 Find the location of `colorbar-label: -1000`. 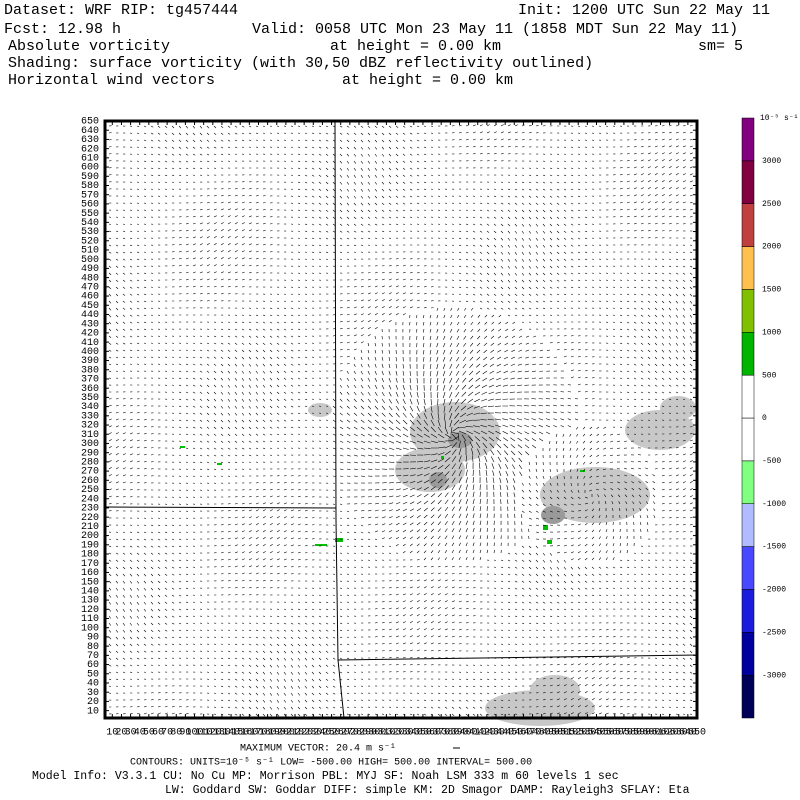

colorbar-label: -1000 is located at coordinates (774, 504).